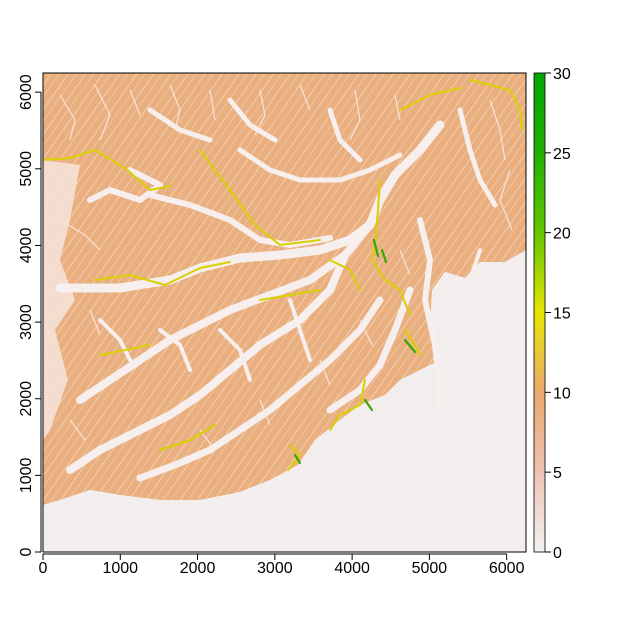 Image resolution: width=626 pixels, height=631 pixels. Describe the element at coordinates (352, 568) in the screenshot. I see `x-tick-label: 4000` at that location.